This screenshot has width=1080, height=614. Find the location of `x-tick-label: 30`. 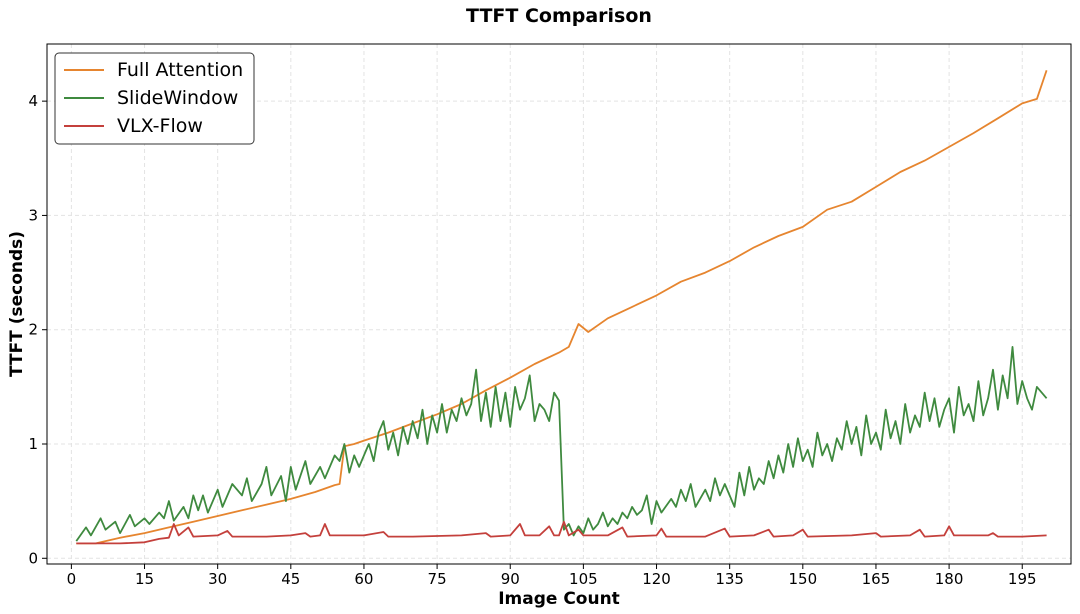

x-tick-label: 30 is located at coordinates (217, 579).